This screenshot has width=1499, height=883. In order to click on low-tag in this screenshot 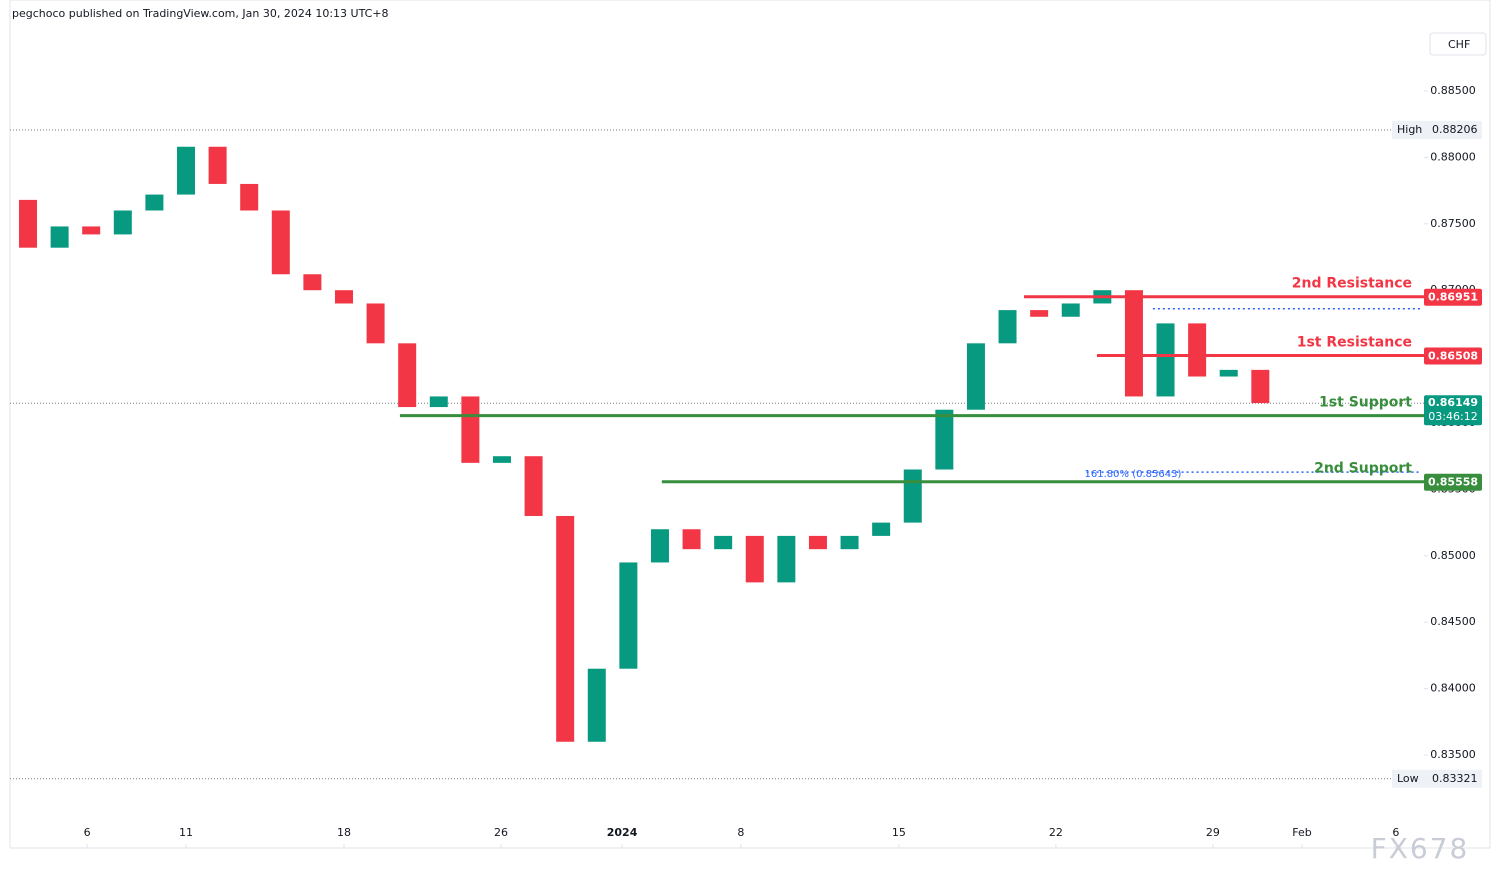, I will do `click(1437, 778)`.